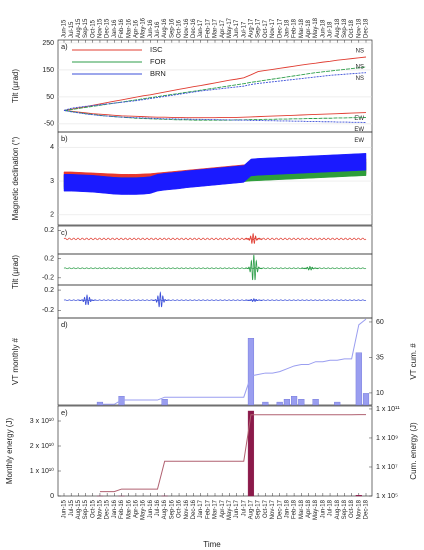 The image size is (424, 550). I want to click on x-tick-label: Feb-16, so click(122, 509).